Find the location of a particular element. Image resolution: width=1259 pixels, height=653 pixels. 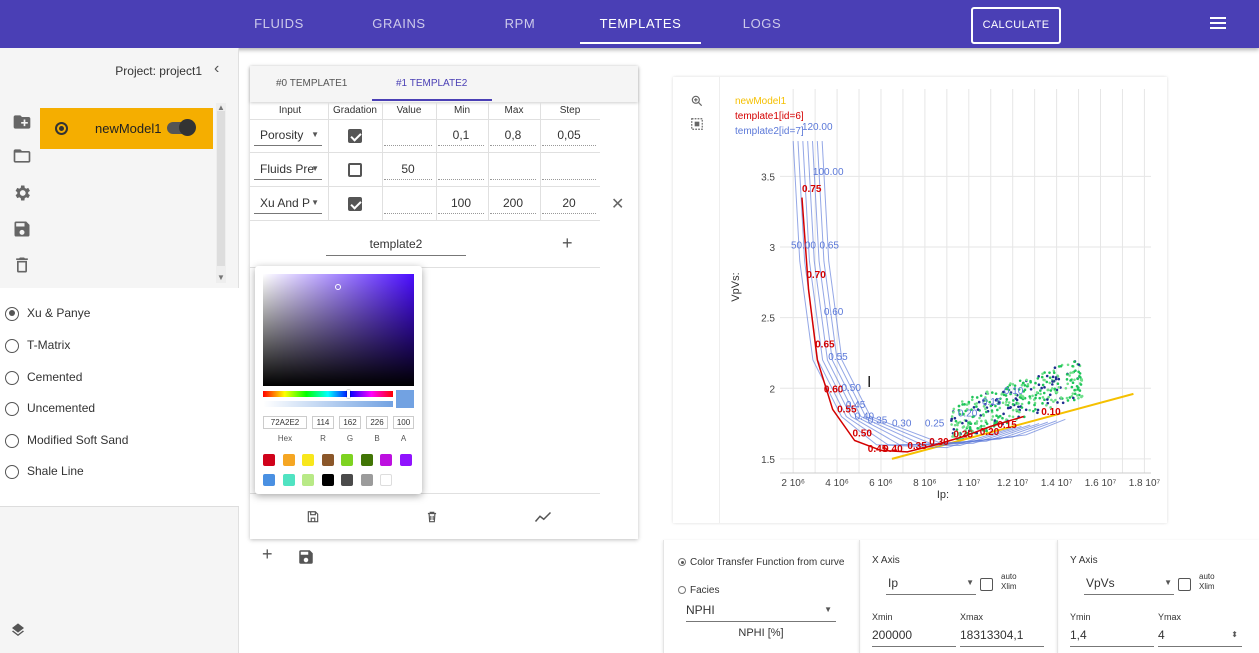

zoom-in-icon is located at coordinates (697, 101).